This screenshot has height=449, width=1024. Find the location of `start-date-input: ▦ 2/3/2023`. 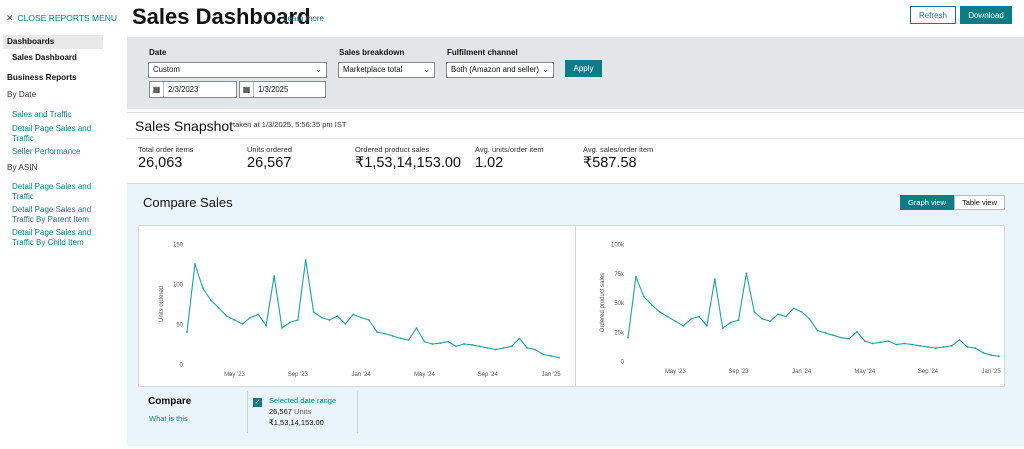

start-date-input: ▦ 2/3/2023 is located at coordinates (193, 89).